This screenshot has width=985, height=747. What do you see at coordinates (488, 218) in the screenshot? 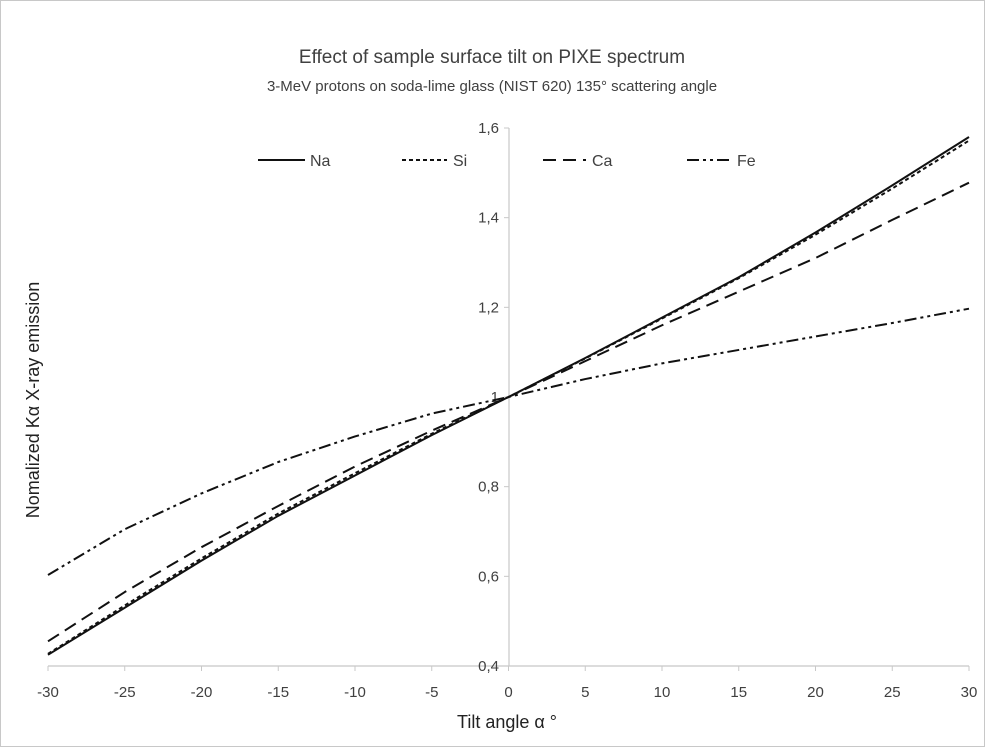
I see `y-tick-label-1-4: 1,4` at bounding box center [488, 218].